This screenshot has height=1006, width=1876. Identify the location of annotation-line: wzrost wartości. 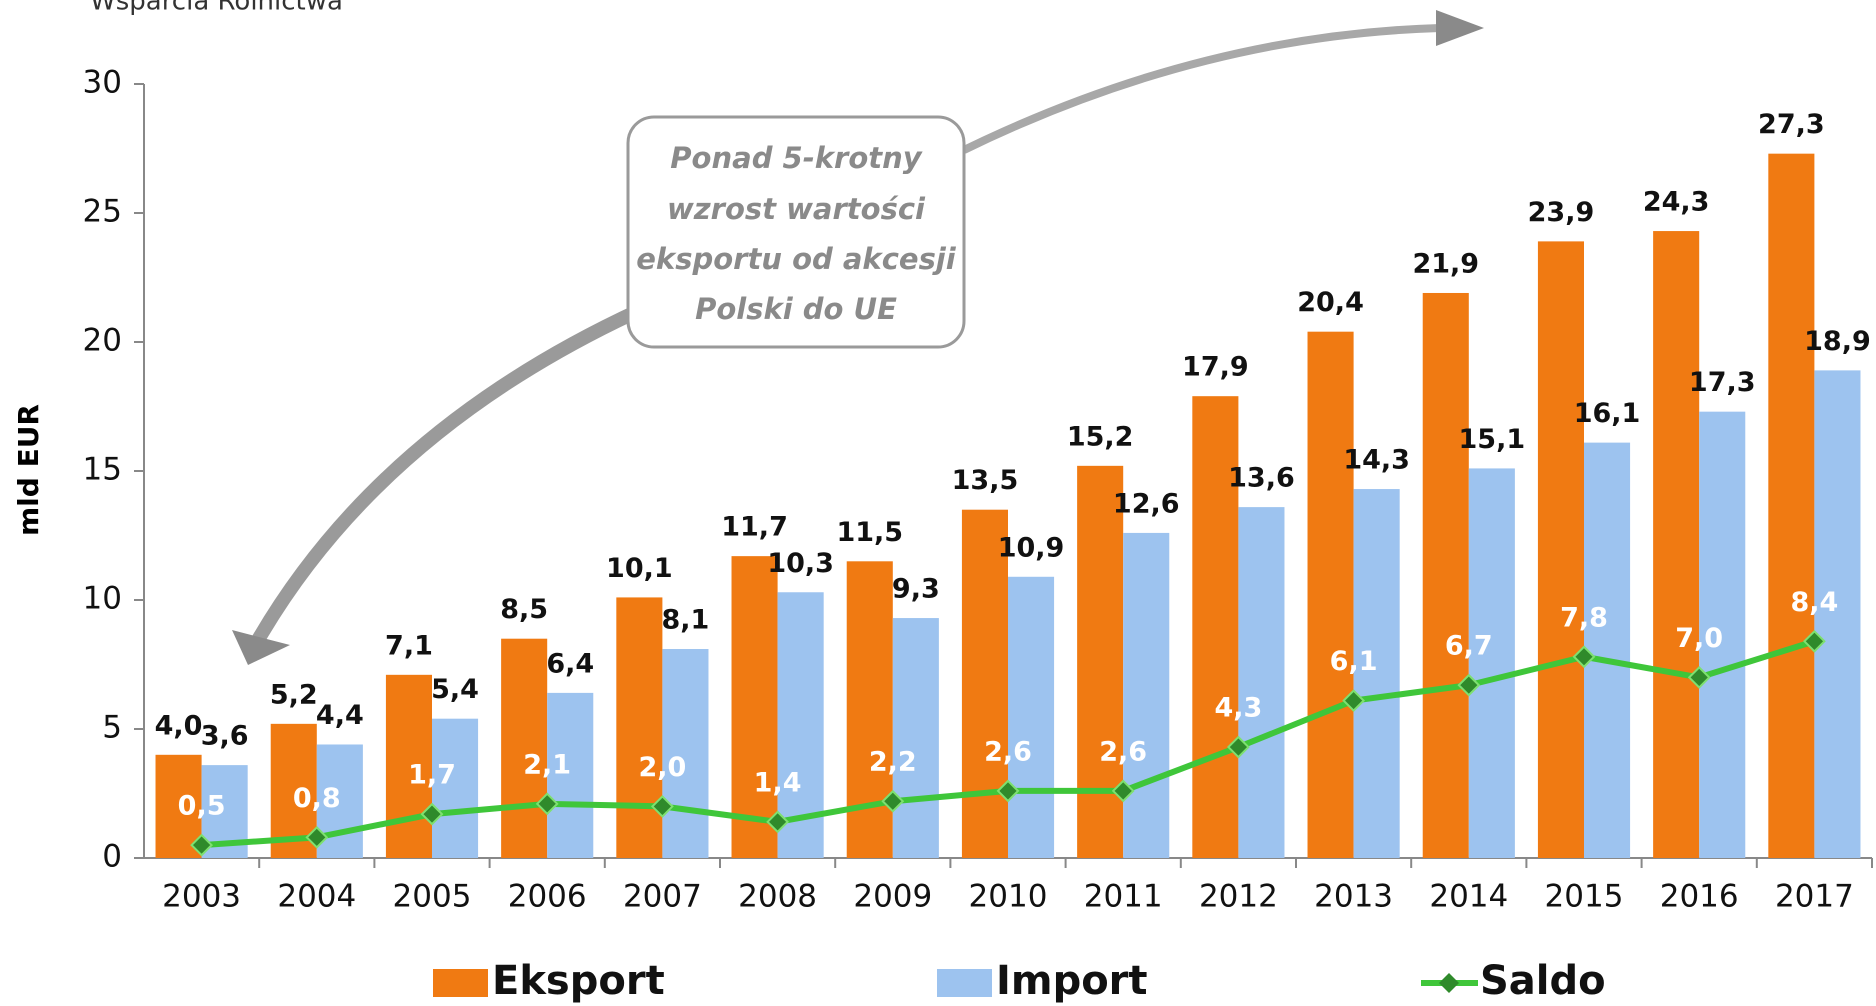
(796, 209).